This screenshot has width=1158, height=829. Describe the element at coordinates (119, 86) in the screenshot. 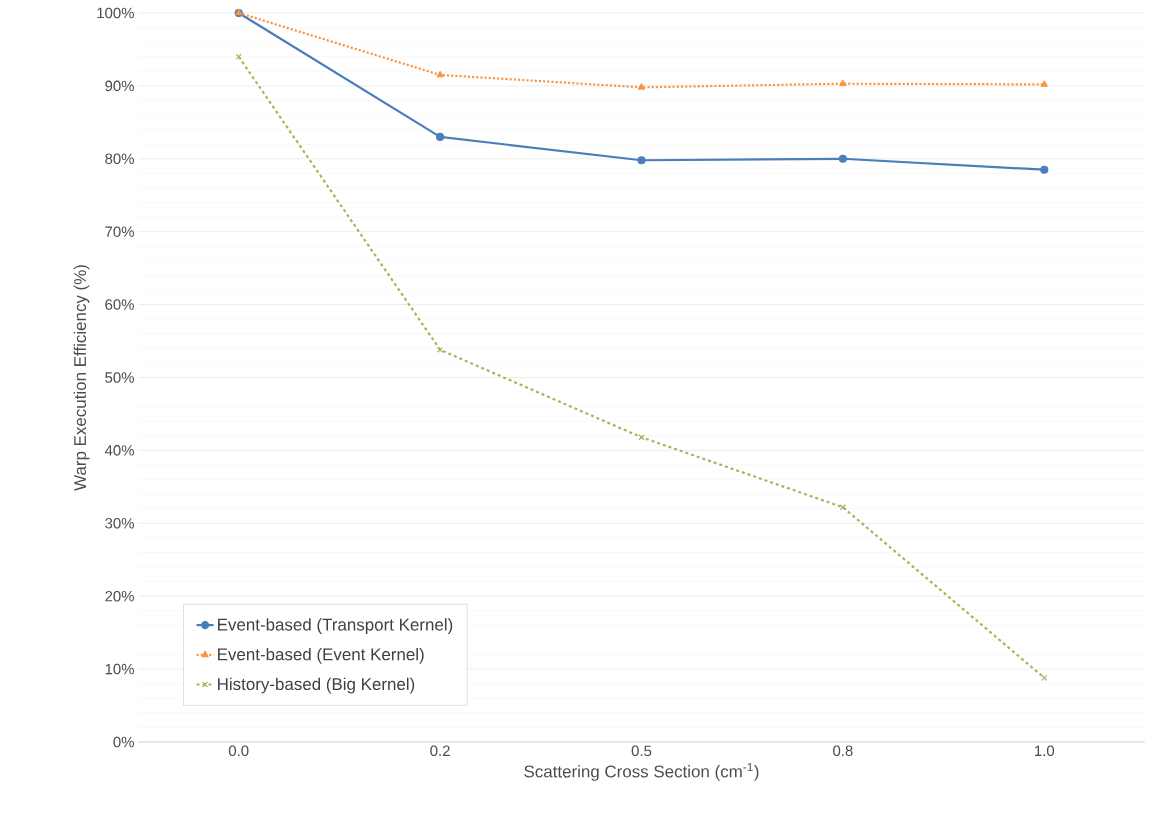

I see `y-tick-label: 90%` at that location.